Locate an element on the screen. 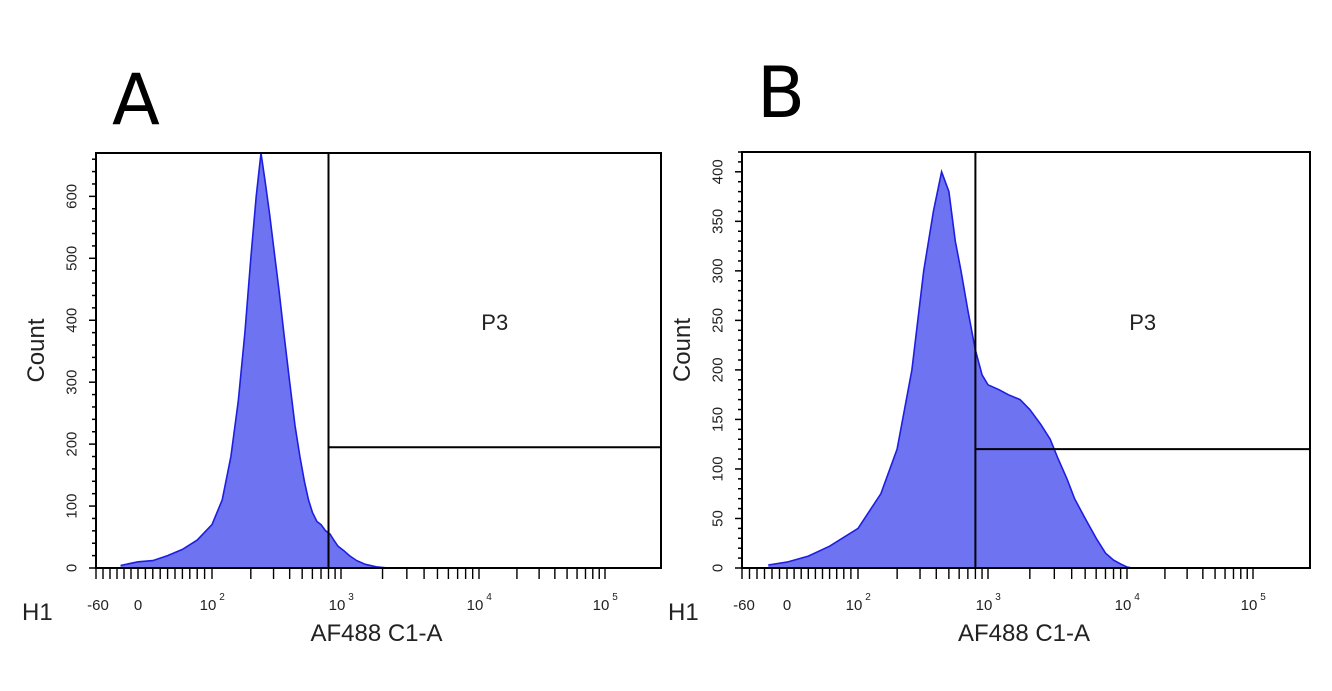 The width and height of the screenshot is (1332, 691). panel-b-y-tick-label: 200 is located at coordinates (718, 369).